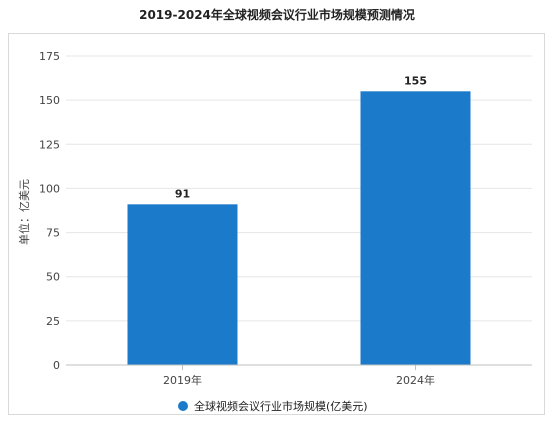 The image size is (554, 421). Describe the element at coordinates (49, 211) in the screenshot. I see `y-axis-ticks: 0 25 50 75 100 125 150 175` at that location.